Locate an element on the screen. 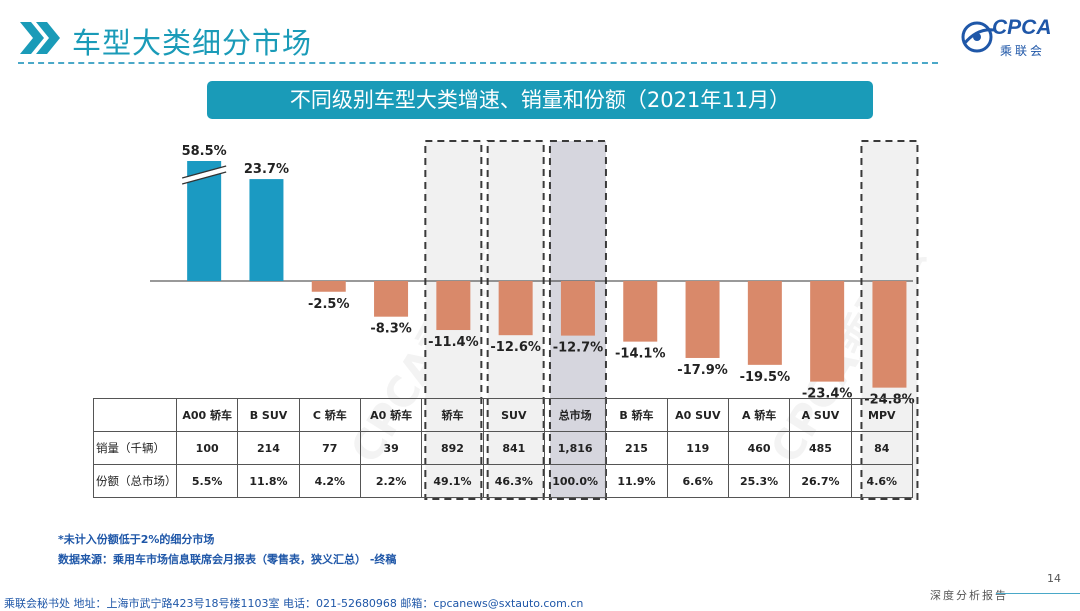 The height and width of the screenshot is (611, 1080). bar-value-label: -8.3% is located at coordinates (390, 329).